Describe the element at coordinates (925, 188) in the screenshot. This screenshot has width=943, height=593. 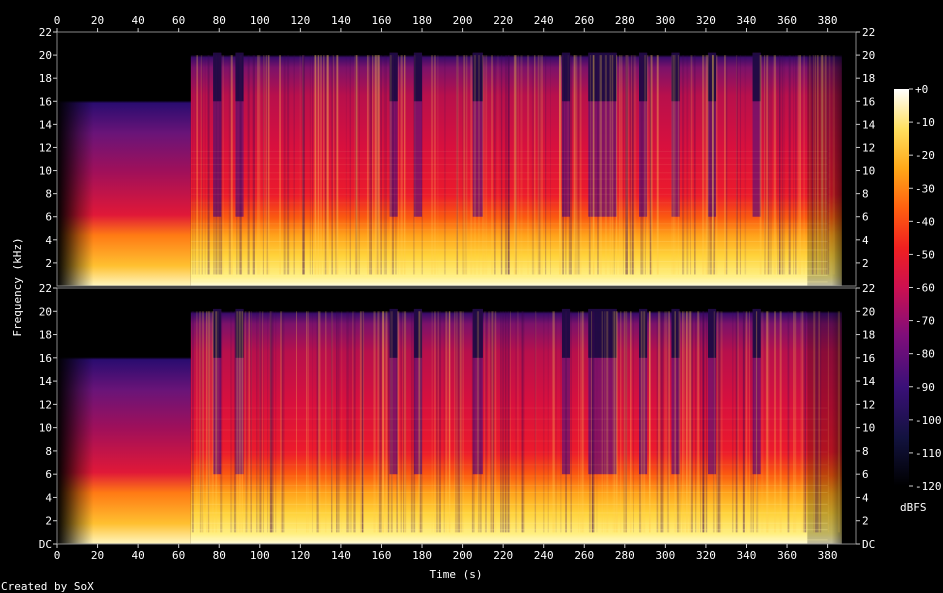
I see `colorbar-tick-label: -30` at that location.